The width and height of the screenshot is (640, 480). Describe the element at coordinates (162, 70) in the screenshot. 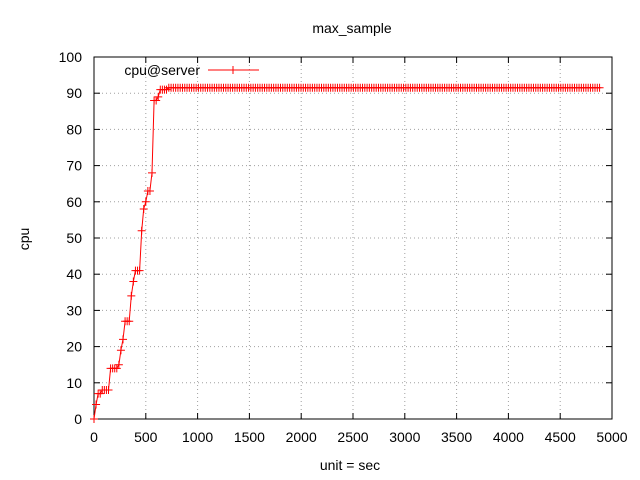

I see `legend-label: cpu@server` at that location.